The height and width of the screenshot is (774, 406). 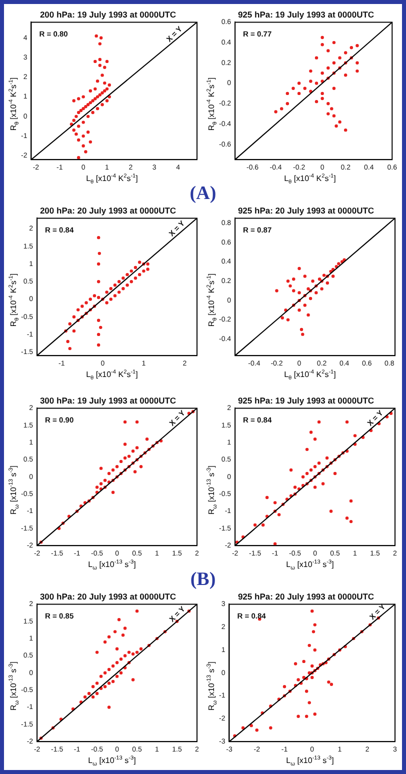 I want to click on chart-title: 925 hPa: 20 July 1993 at 0000UTC, so click(x=306, y=210).